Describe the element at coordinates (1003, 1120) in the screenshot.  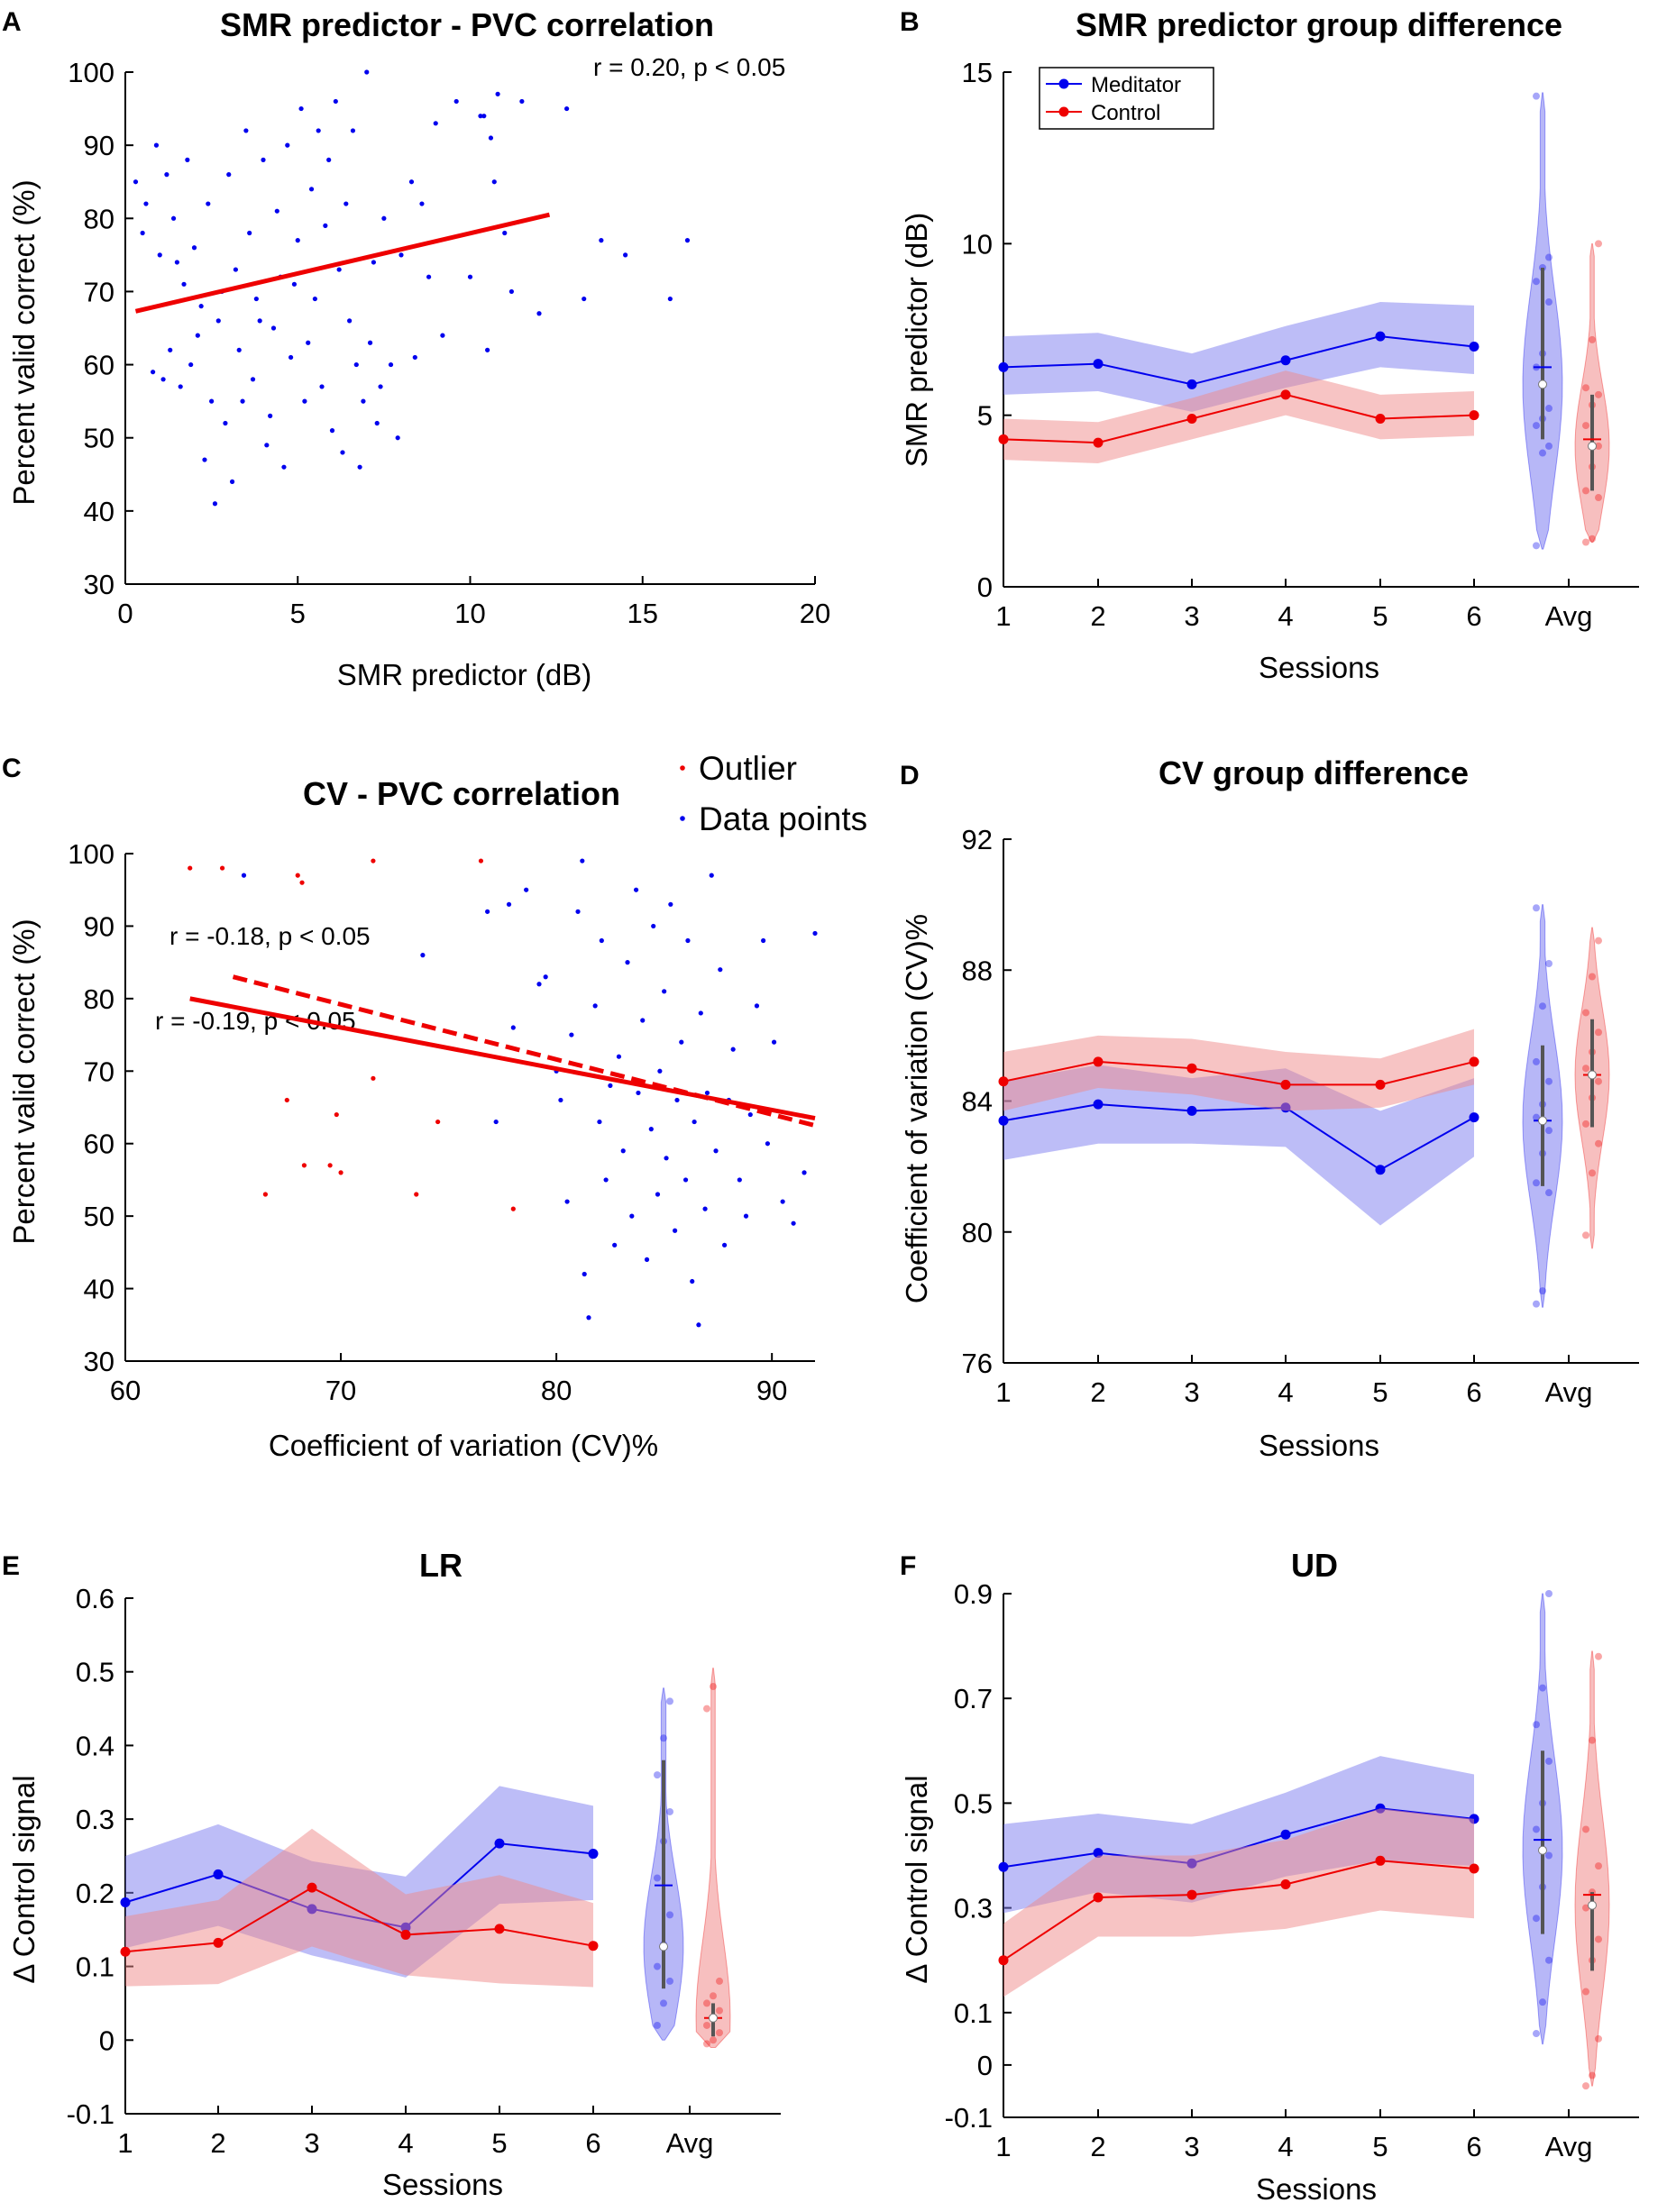
I see `panel-d-point-meditator` at that location.